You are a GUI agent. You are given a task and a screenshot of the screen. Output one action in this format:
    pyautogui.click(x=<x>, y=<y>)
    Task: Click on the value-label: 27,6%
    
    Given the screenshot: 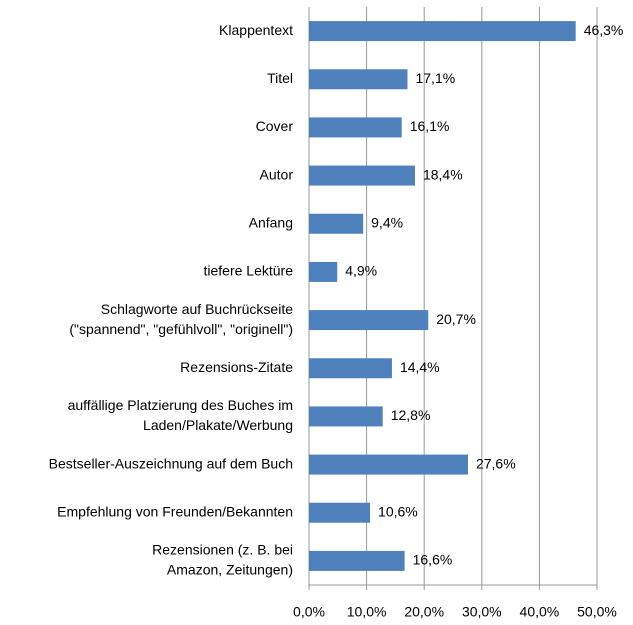 What is the action you would take?
    pyautogui.click(x=496, y=463)
    